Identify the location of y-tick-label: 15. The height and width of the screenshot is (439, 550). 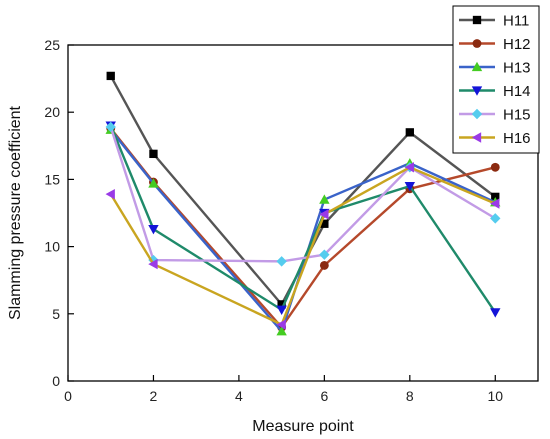
(52, 179).